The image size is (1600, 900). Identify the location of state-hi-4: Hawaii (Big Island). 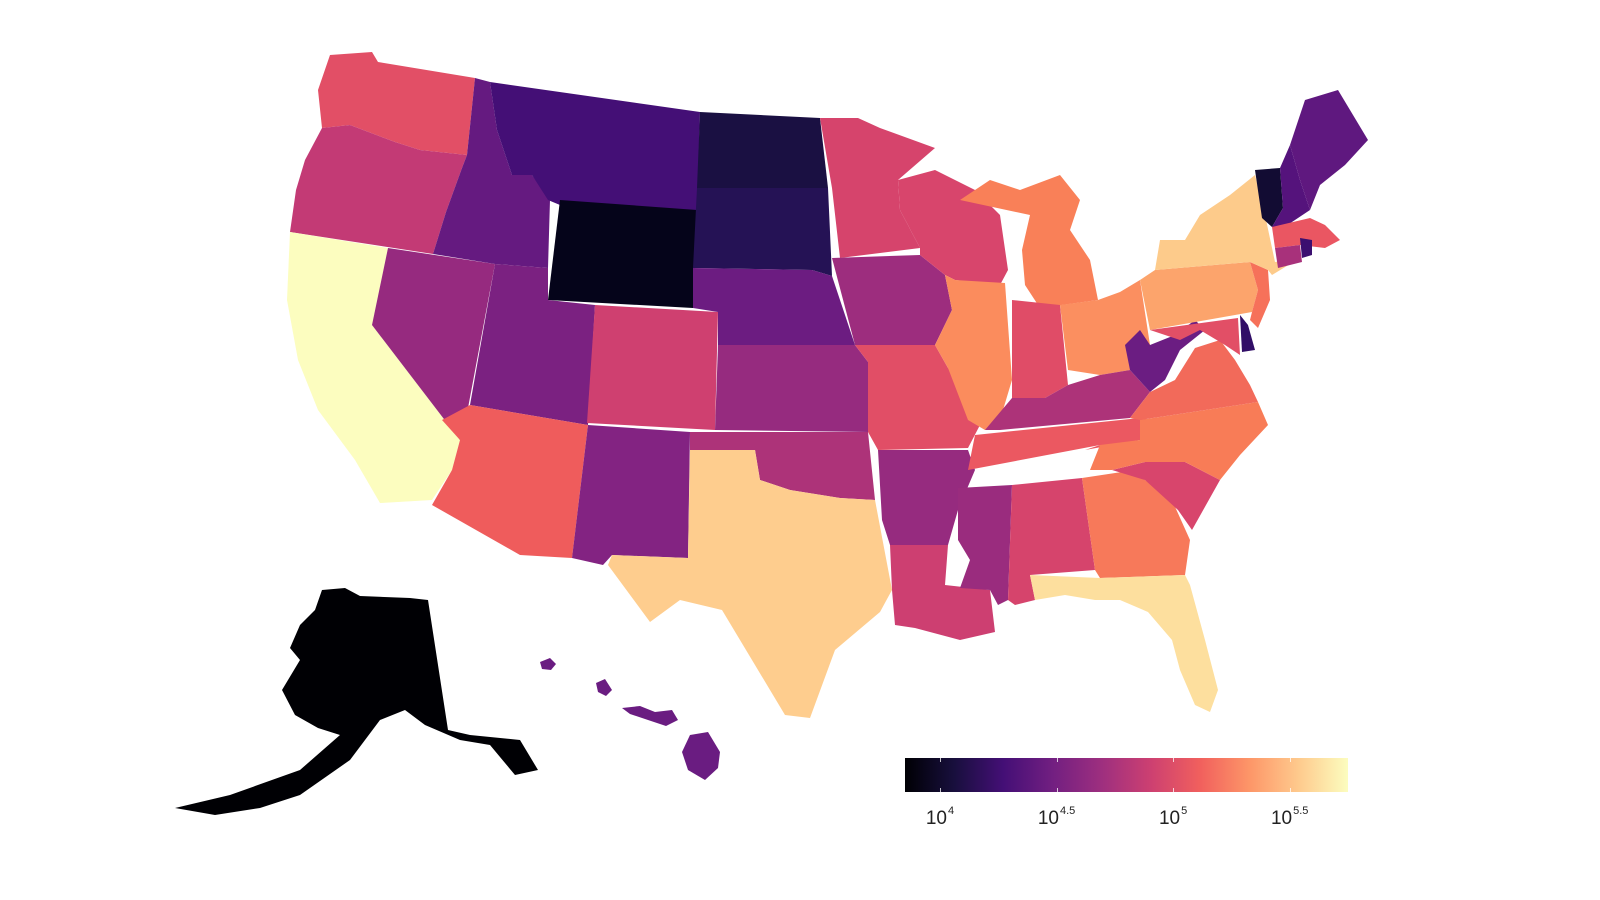
(701, 756).